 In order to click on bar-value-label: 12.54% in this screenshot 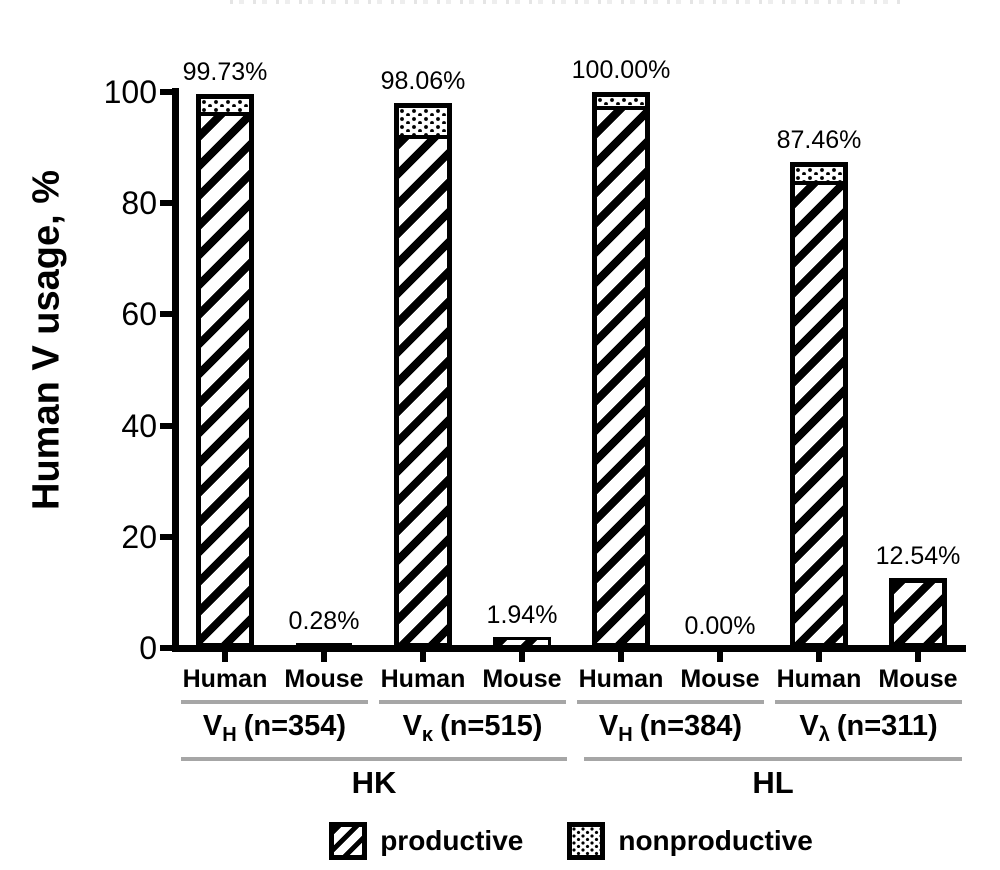, I will do `click(918, 556)`.